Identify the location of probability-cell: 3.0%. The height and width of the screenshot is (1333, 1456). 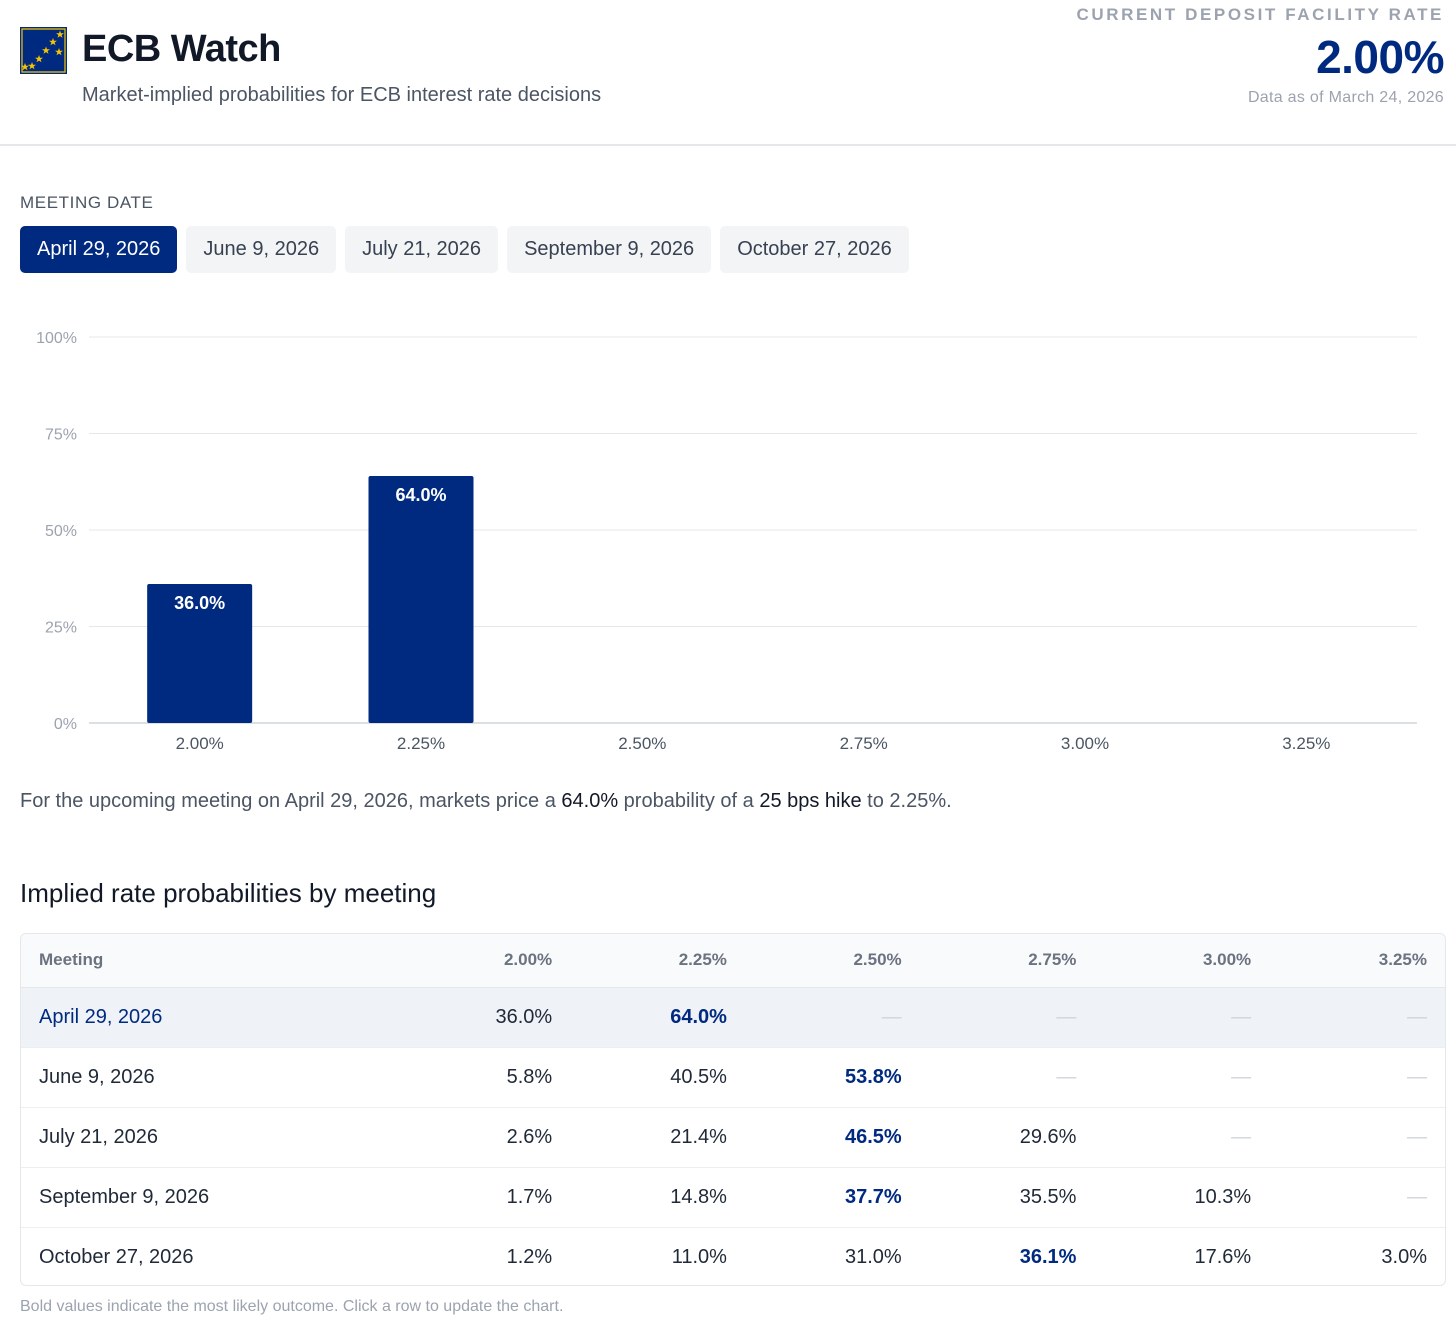
(1404, 1256).